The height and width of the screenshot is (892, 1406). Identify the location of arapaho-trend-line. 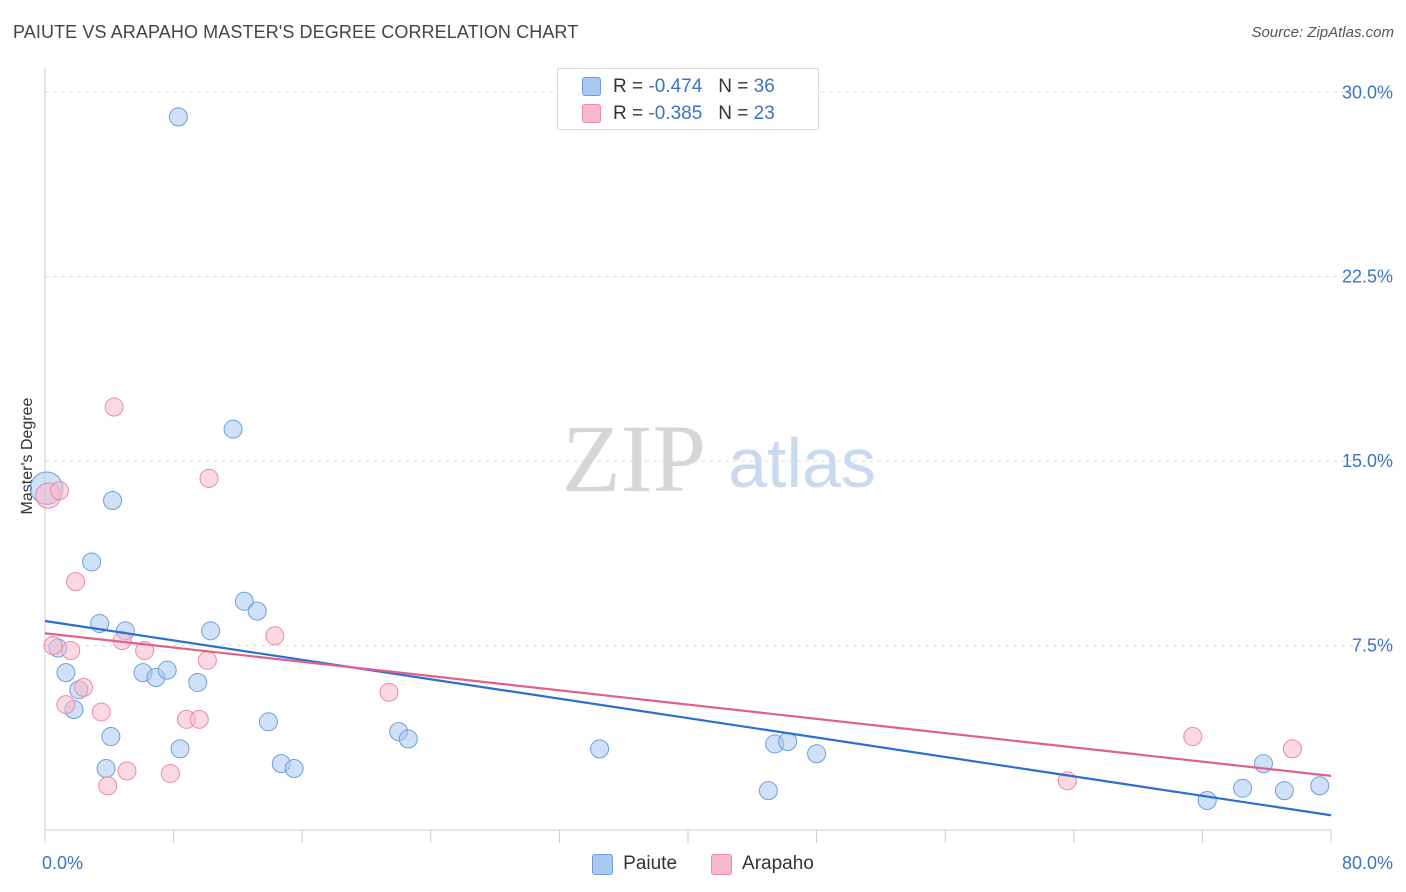
(688, 704).